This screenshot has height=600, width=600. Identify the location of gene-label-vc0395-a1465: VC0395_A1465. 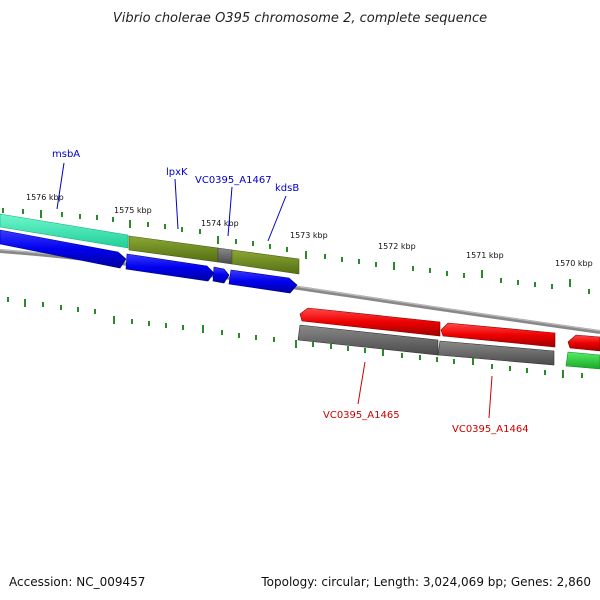
(361, 415).